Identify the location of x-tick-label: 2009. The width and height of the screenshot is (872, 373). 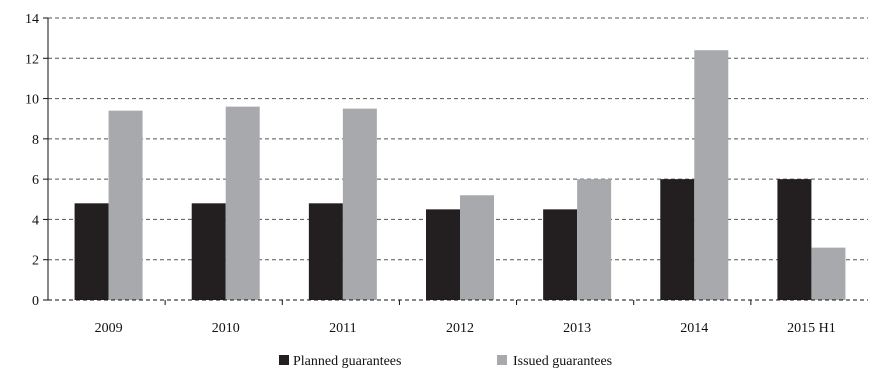
(109, 328).